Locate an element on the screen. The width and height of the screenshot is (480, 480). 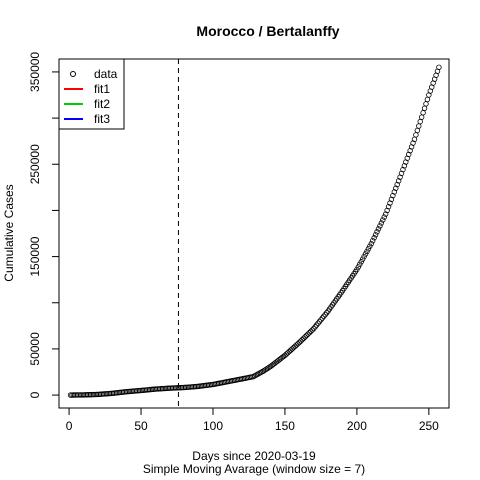
legend-marker is located at coordinates (73, 74).